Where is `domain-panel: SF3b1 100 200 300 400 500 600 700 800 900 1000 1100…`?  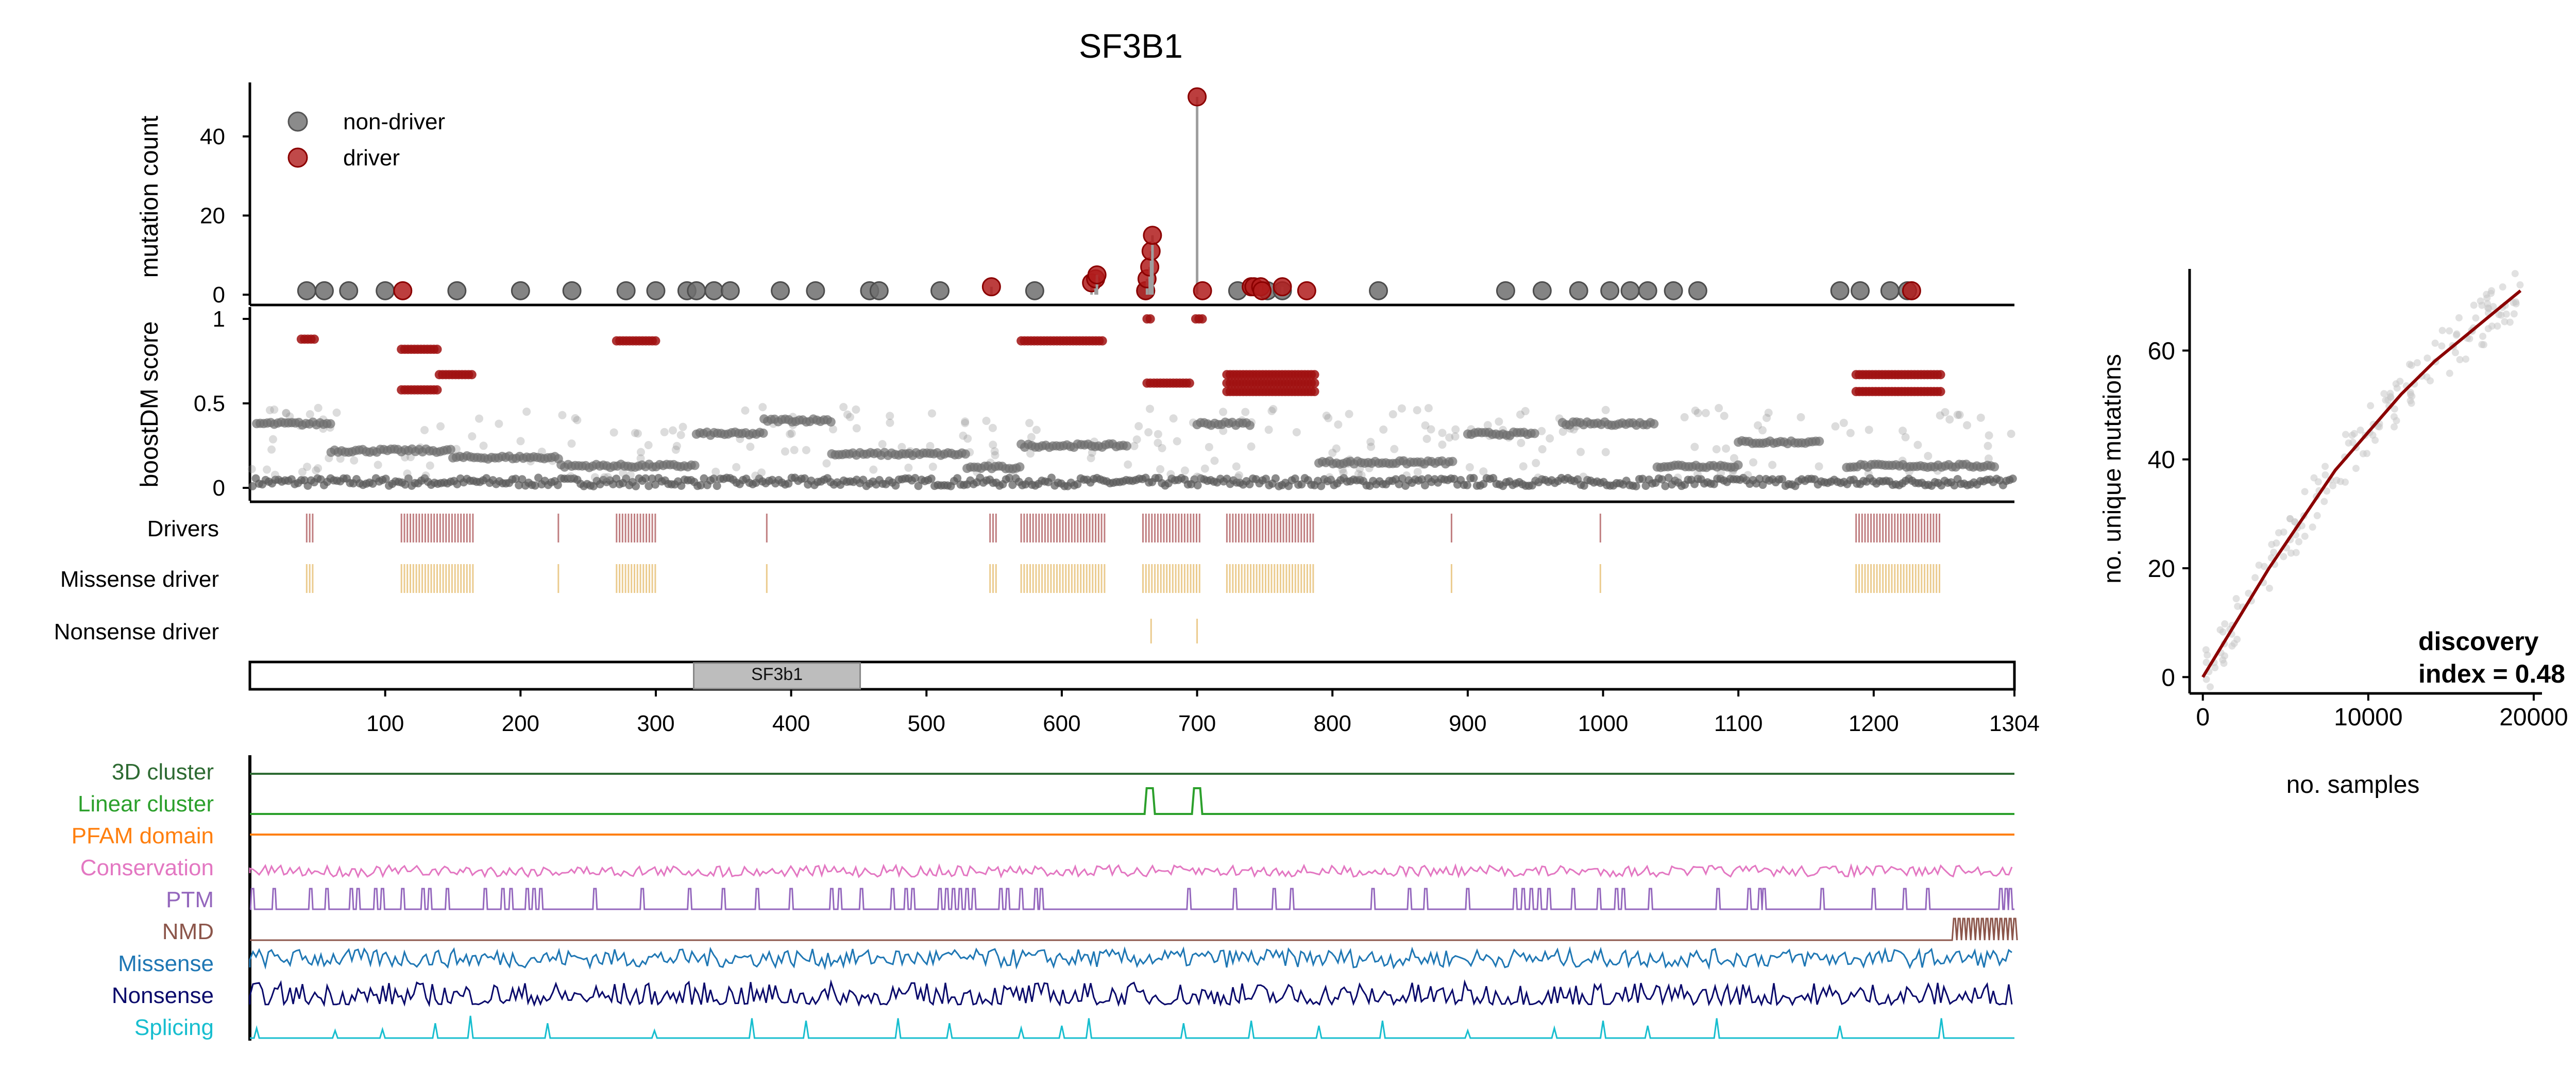
domain-panel: SF3b1 100 200 300 400 500 600 700 800 900 1000 1100… is located at coordinates (1144, 698).